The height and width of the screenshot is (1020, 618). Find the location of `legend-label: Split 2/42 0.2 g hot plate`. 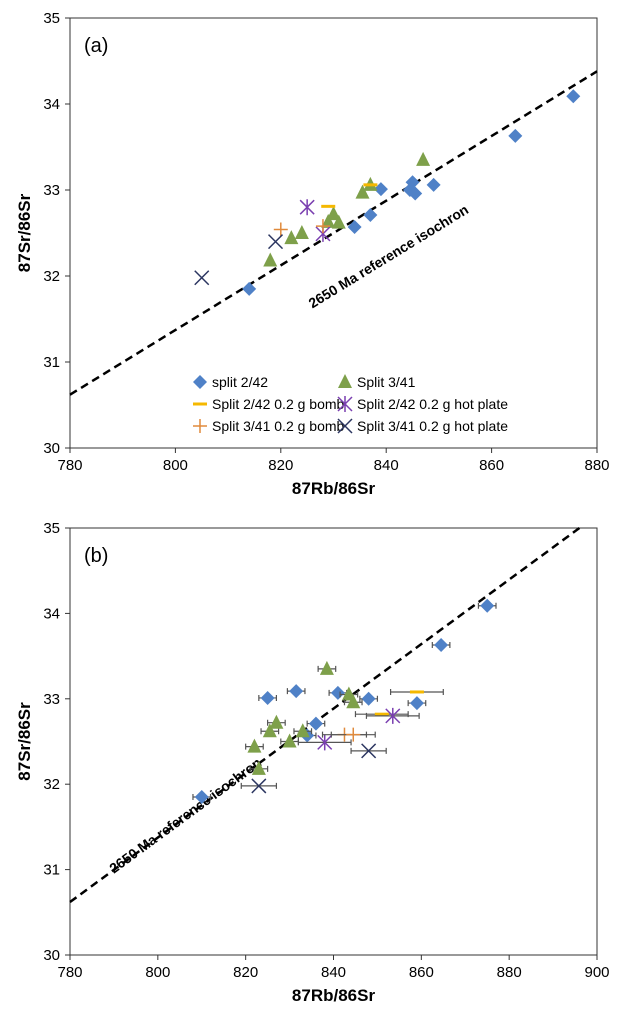

legend-label: Split 2/42 0.2 g hot plate is located at coordinates (432, 404).